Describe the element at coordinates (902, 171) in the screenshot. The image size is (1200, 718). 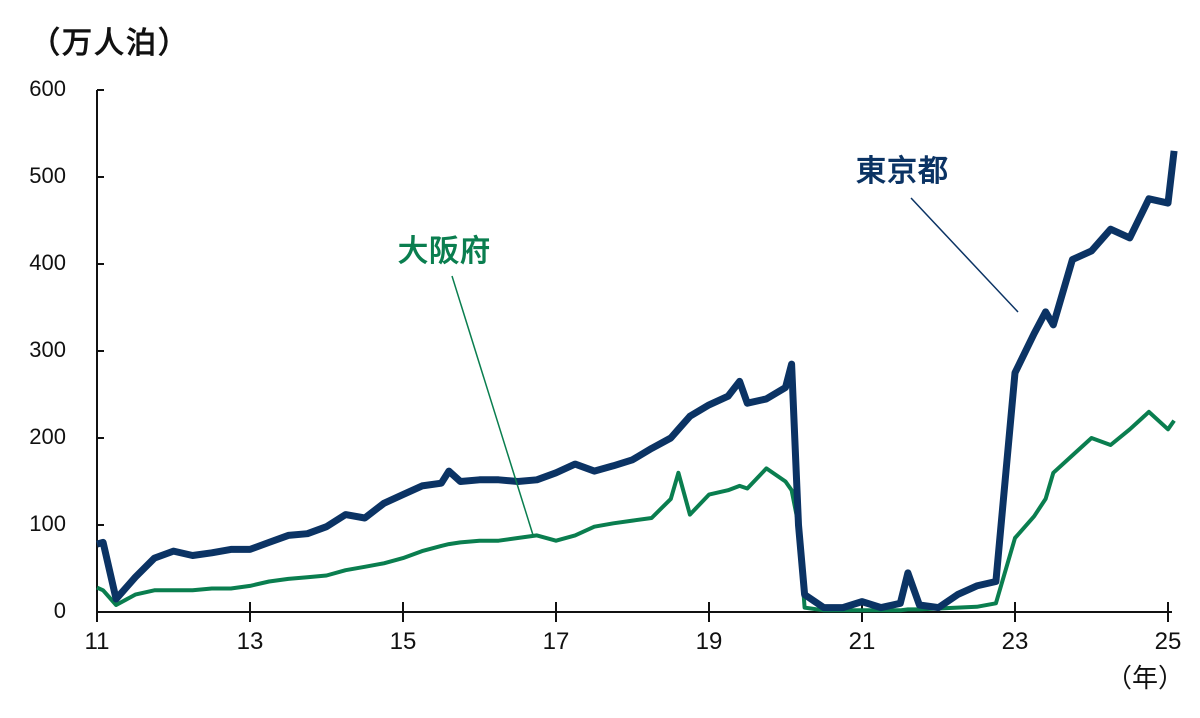
I see `tokyo-series-label: 東京都` at that location.